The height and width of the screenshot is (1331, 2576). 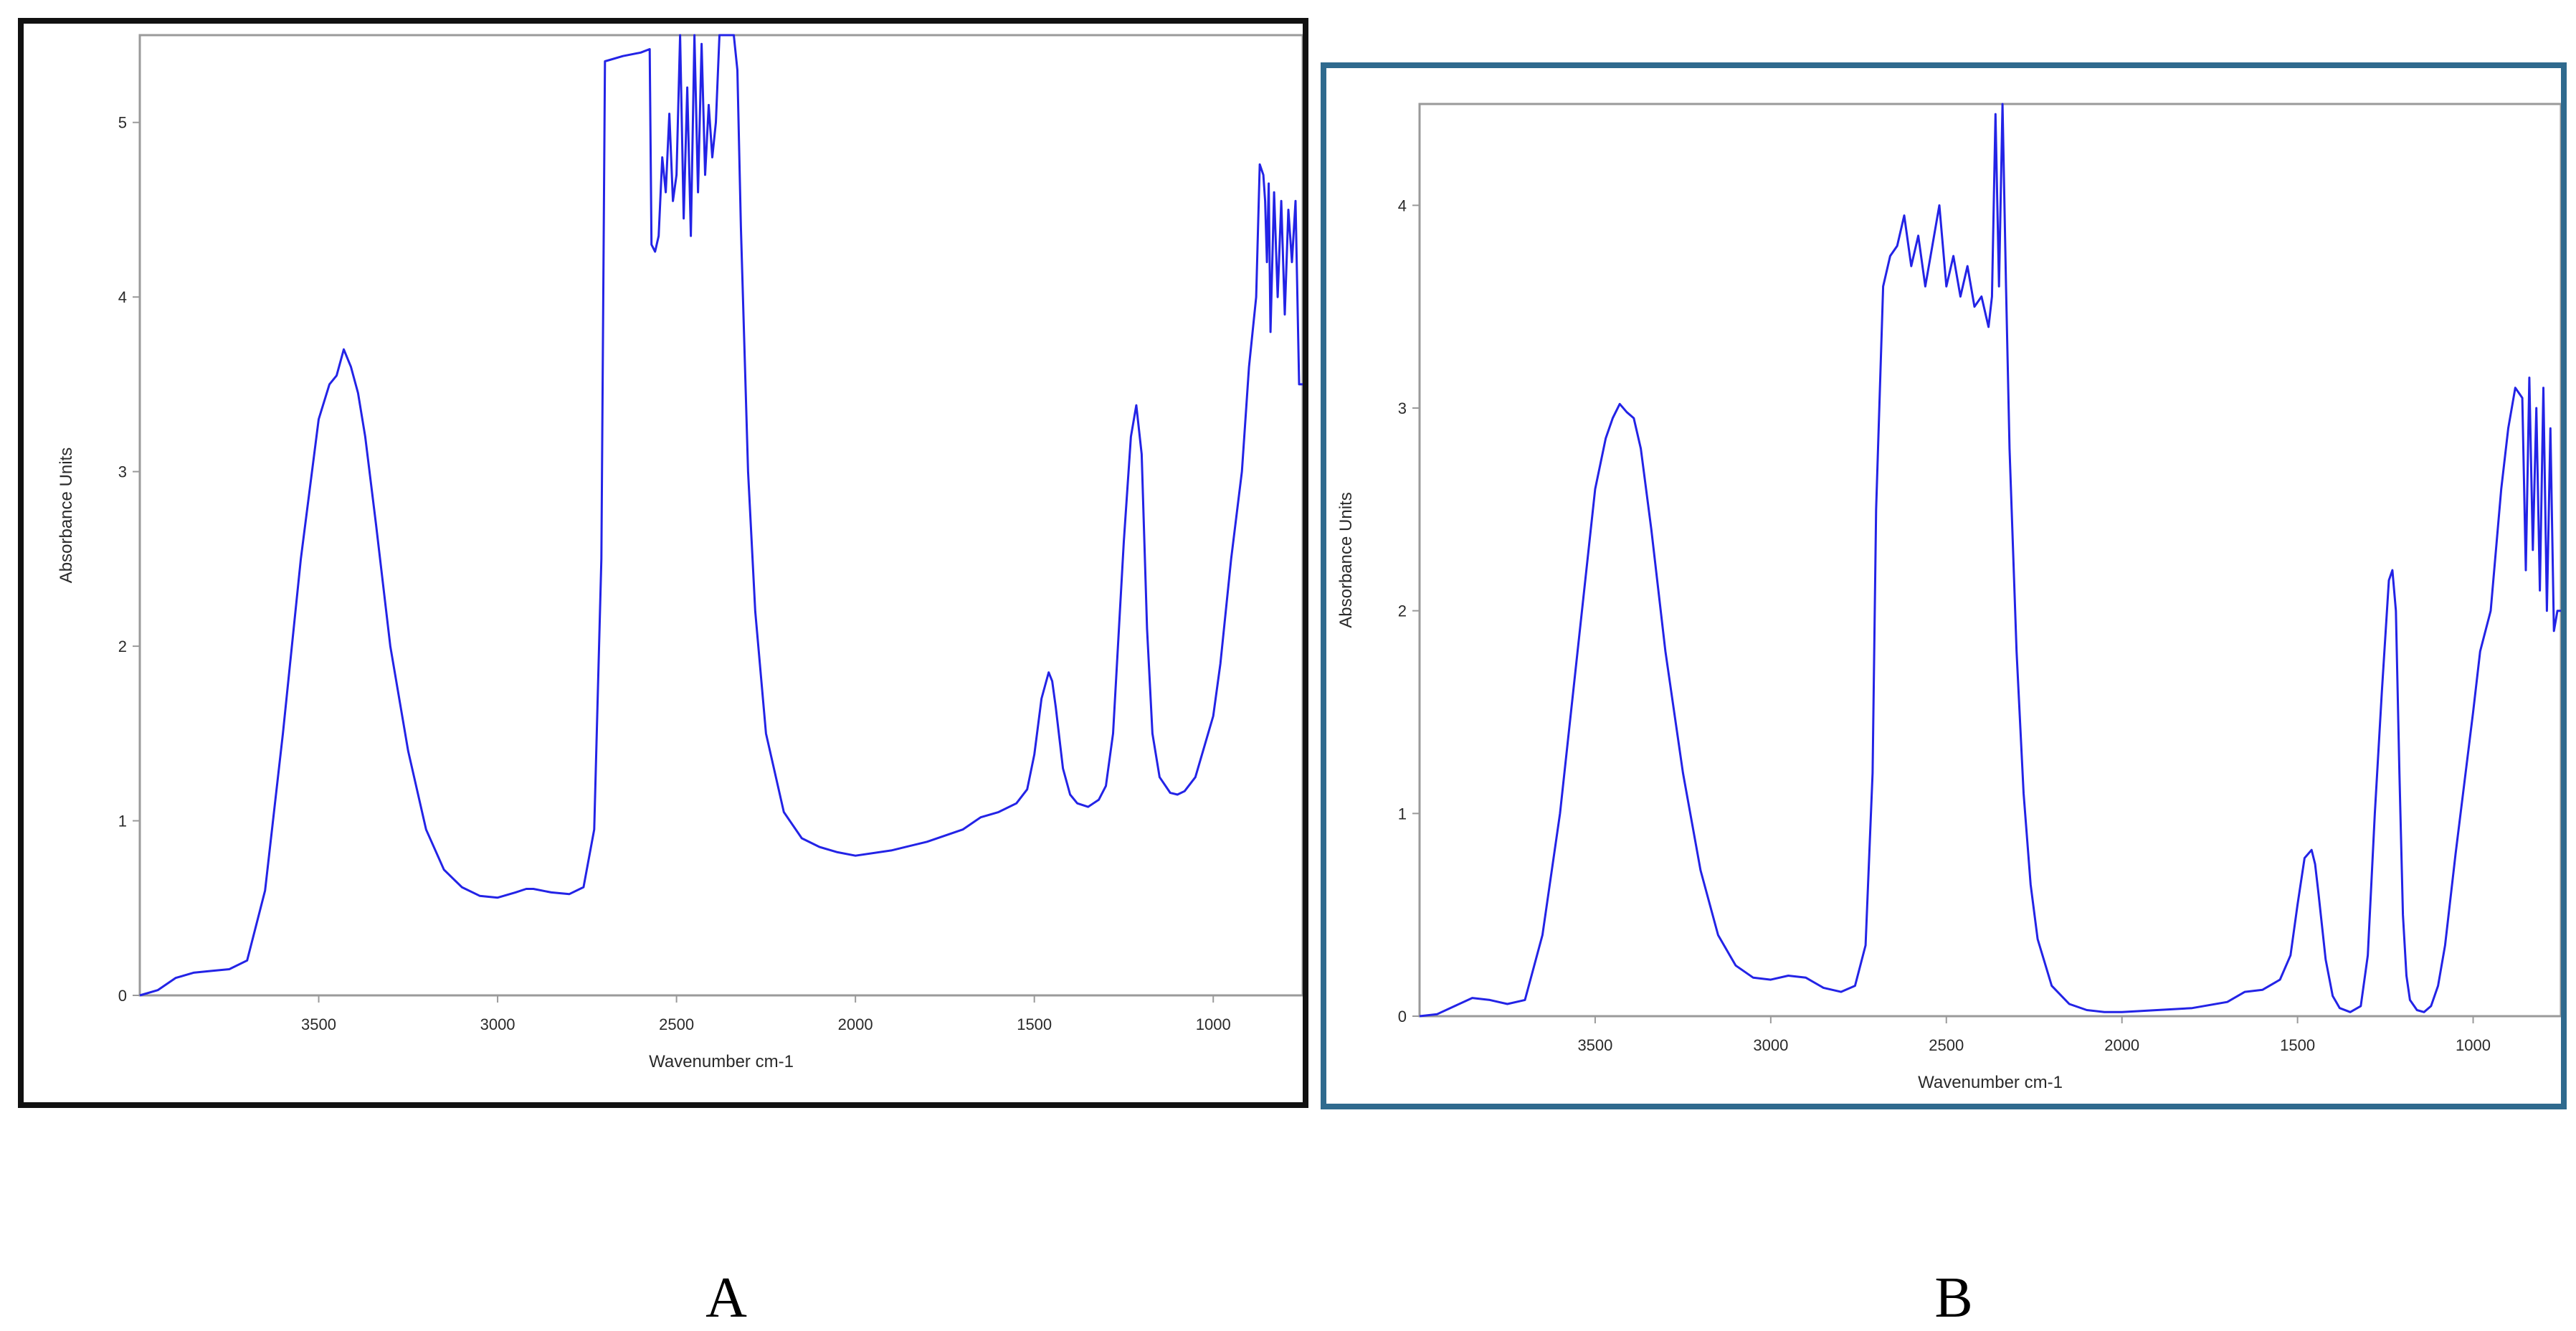 I want to click on x-axis-title-b: Wavenumber cm-1, so click(x=1991, y=1082).